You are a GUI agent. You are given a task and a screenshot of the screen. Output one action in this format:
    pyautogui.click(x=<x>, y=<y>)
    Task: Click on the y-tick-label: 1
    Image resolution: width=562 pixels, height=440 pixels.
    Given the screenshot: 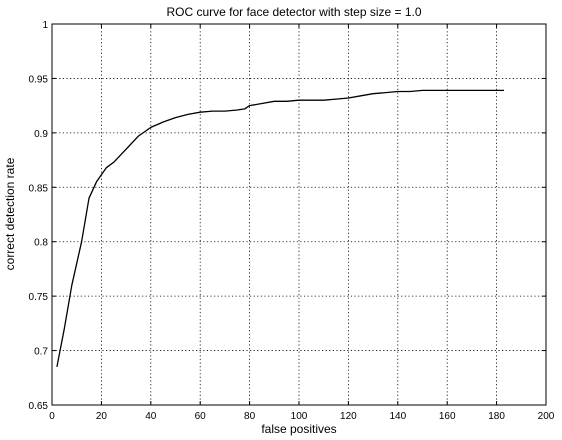 What is the action you would take?
    pyautogui.click(x=45, y=25)
    